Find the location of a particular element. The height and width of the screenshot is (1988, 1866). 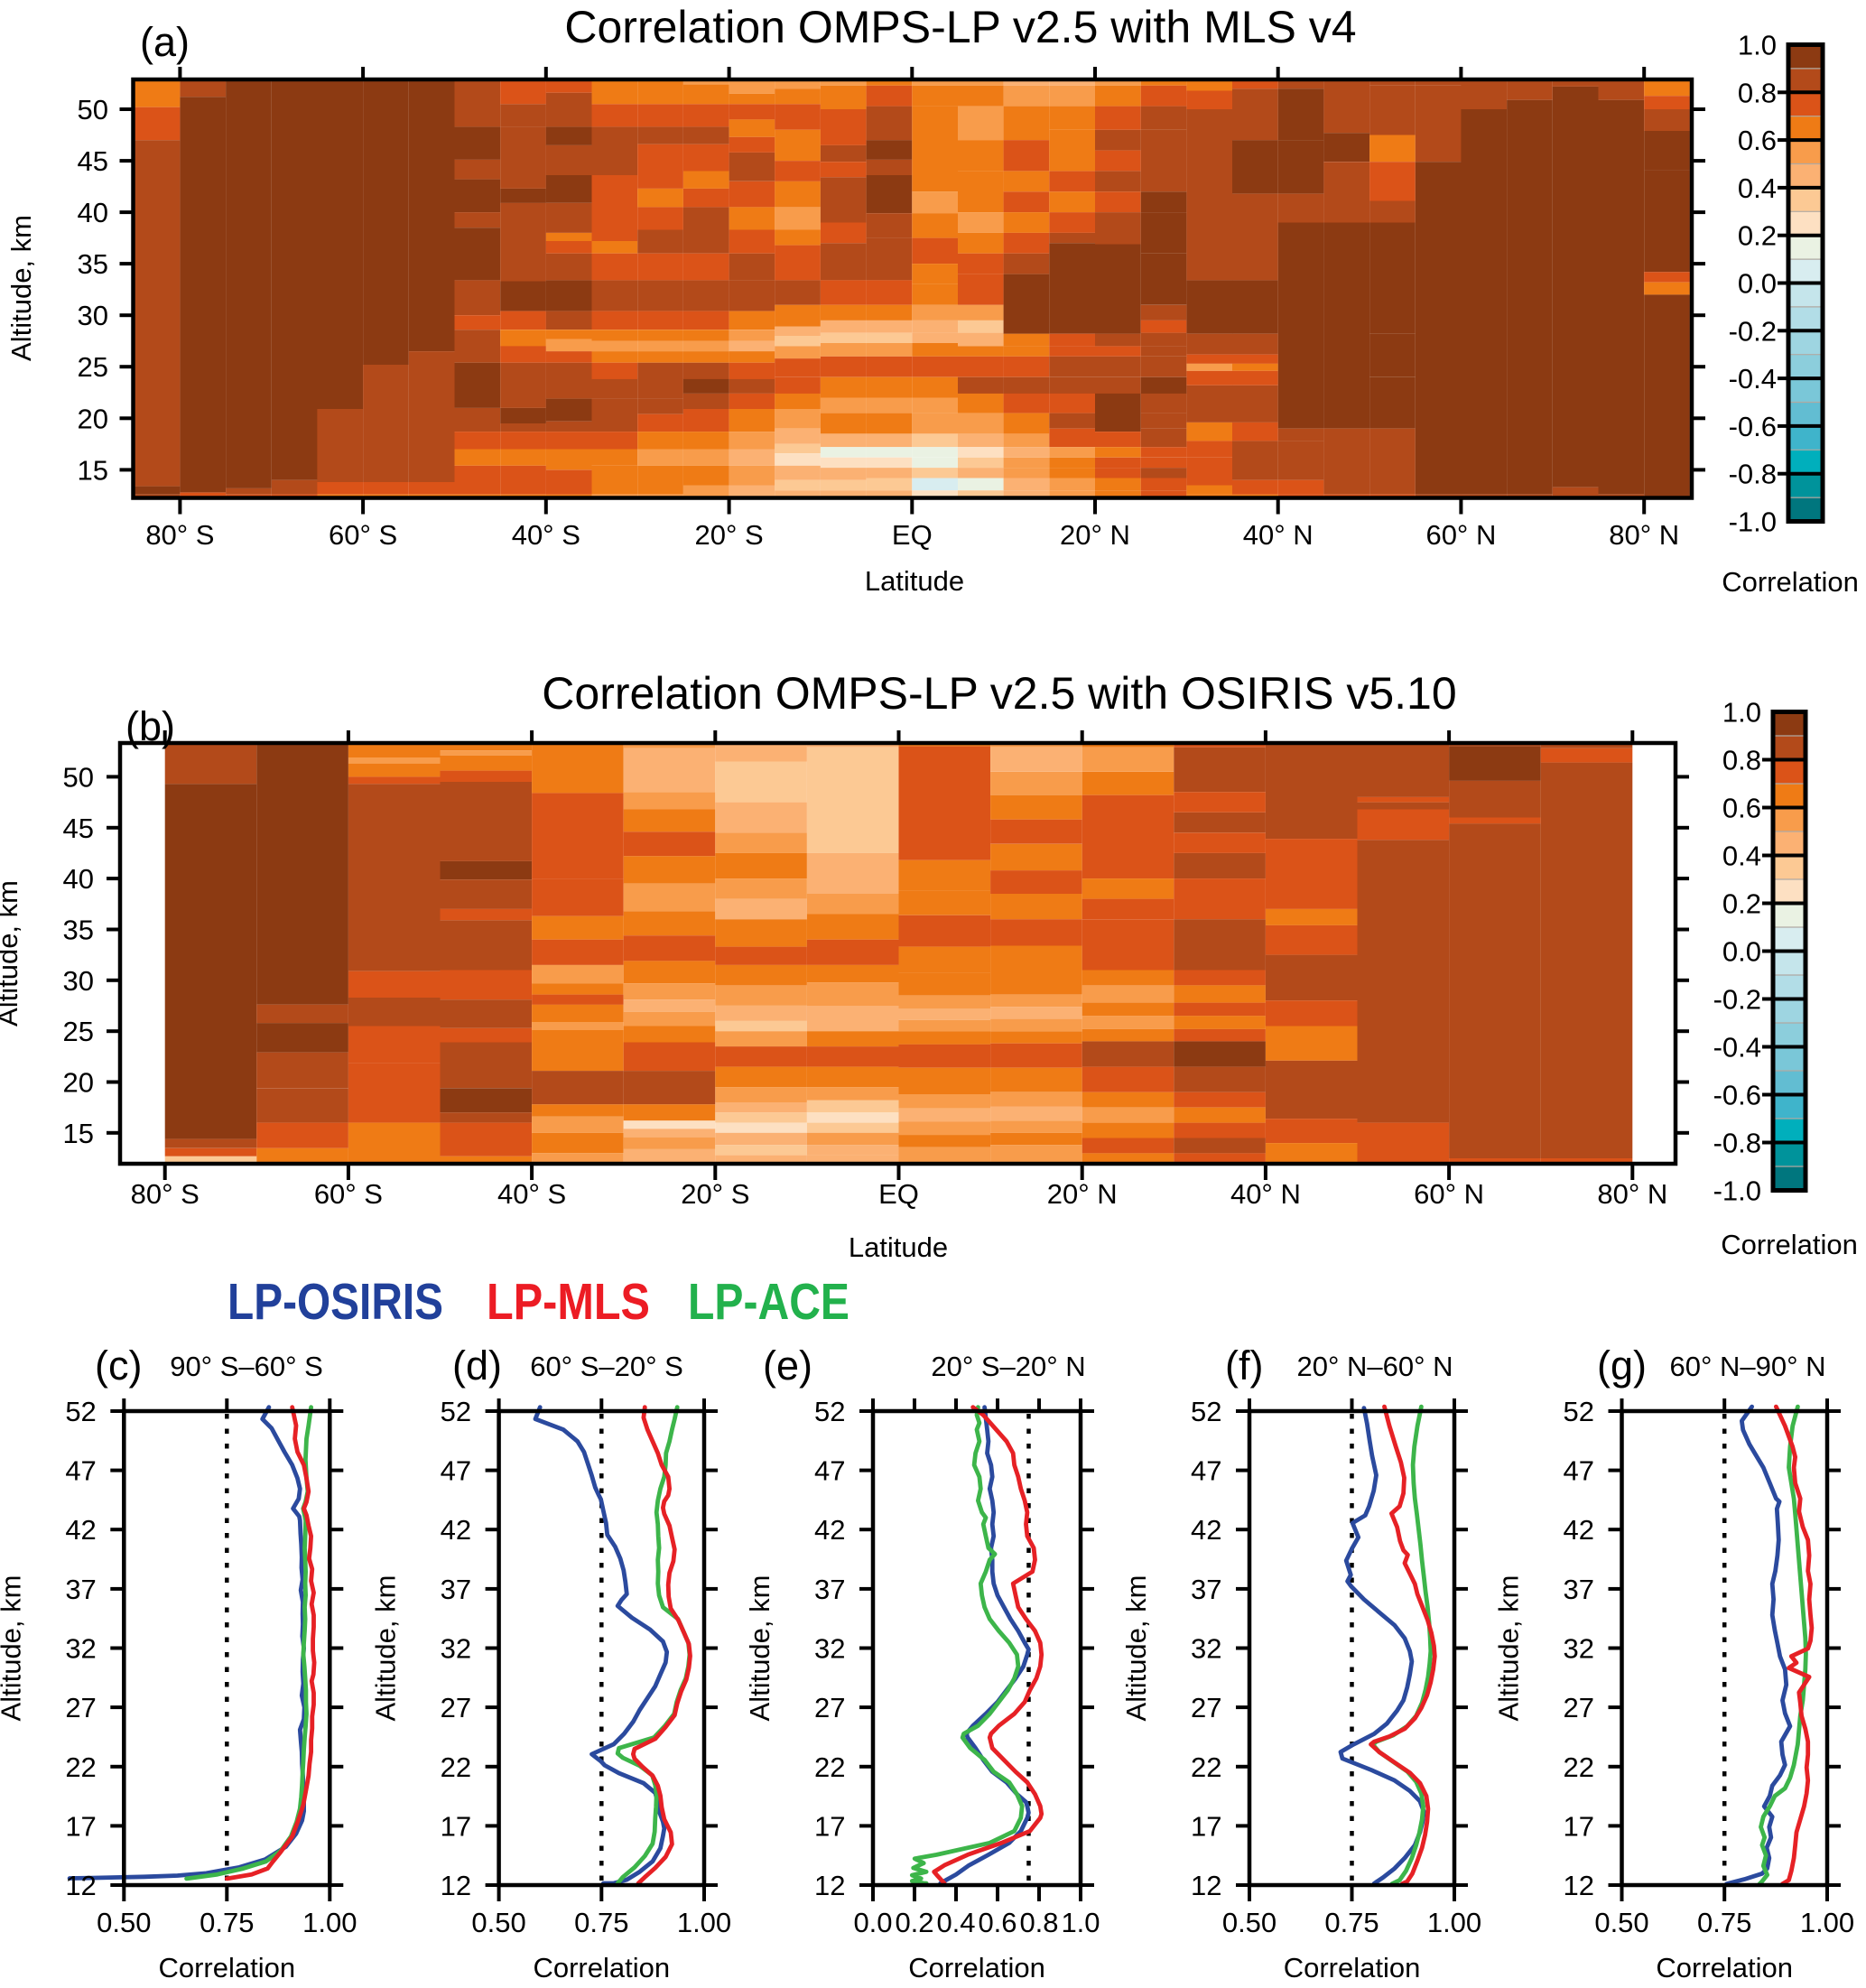

svg-text: 20° S is located at coordinates (715, 1194).